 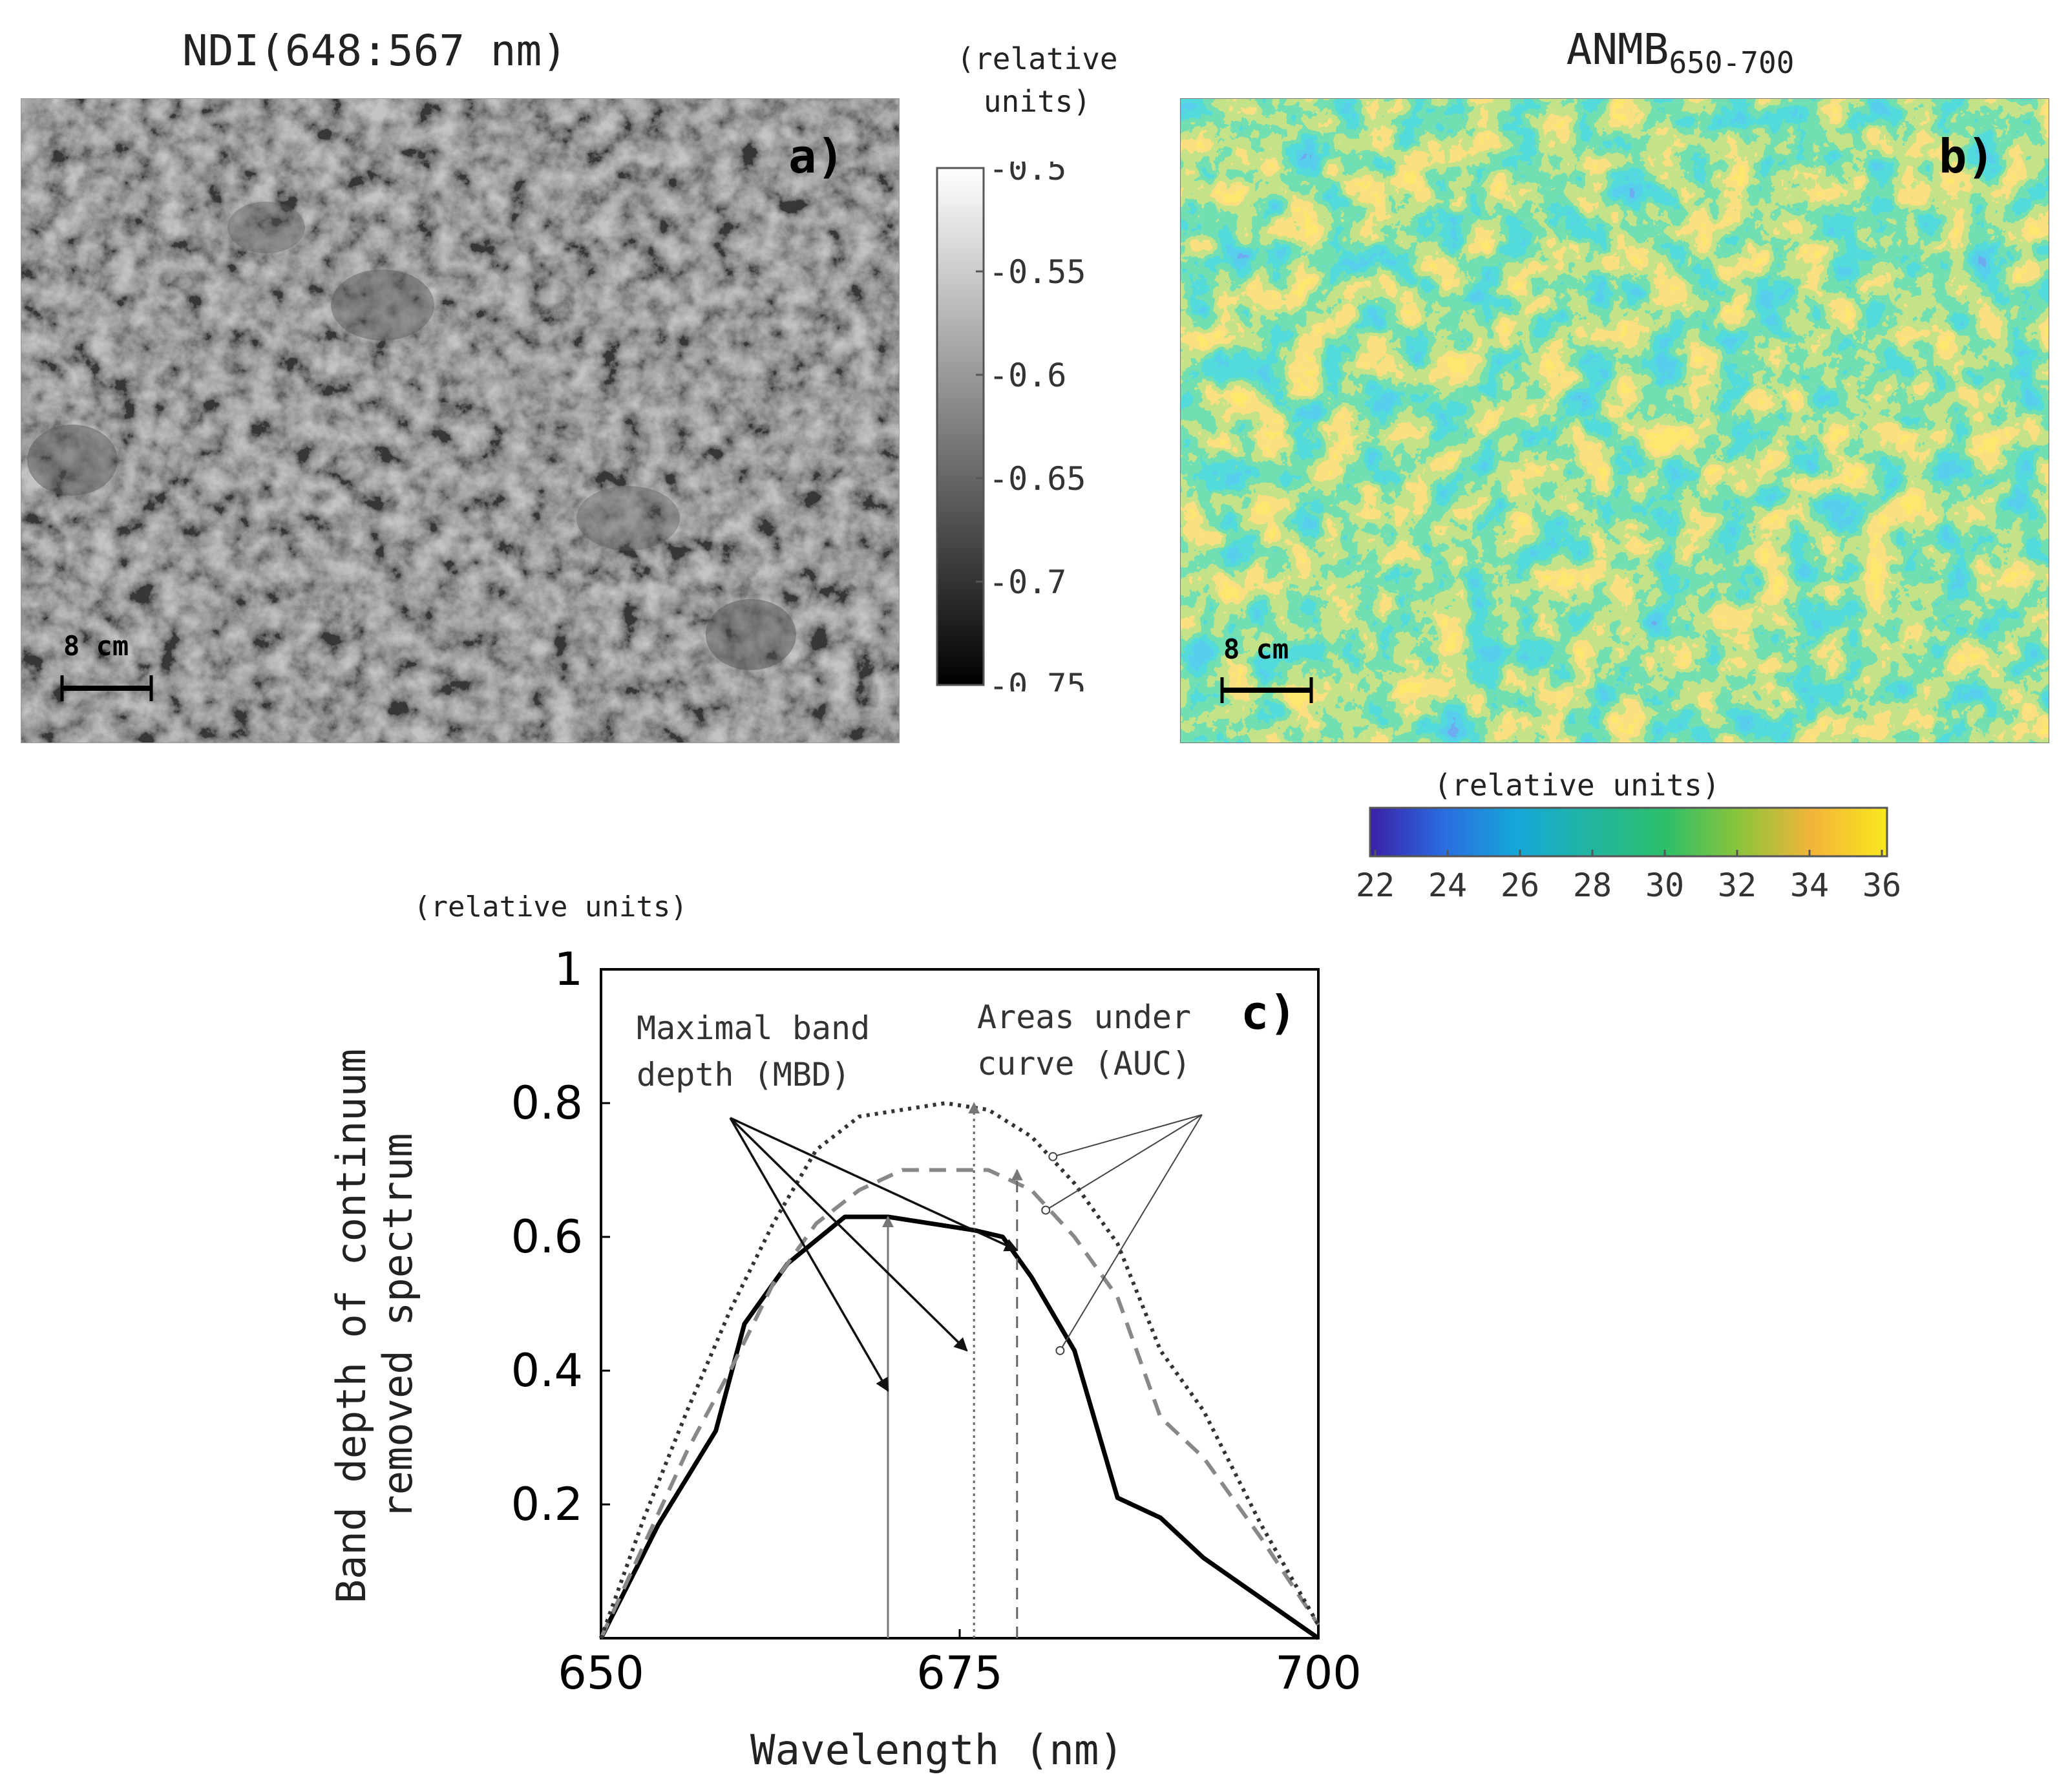 What do you see at coordinates (601, 1674) in the screenshot?
I see `x-tick-label: 650` at bounding box center [601, 1674].